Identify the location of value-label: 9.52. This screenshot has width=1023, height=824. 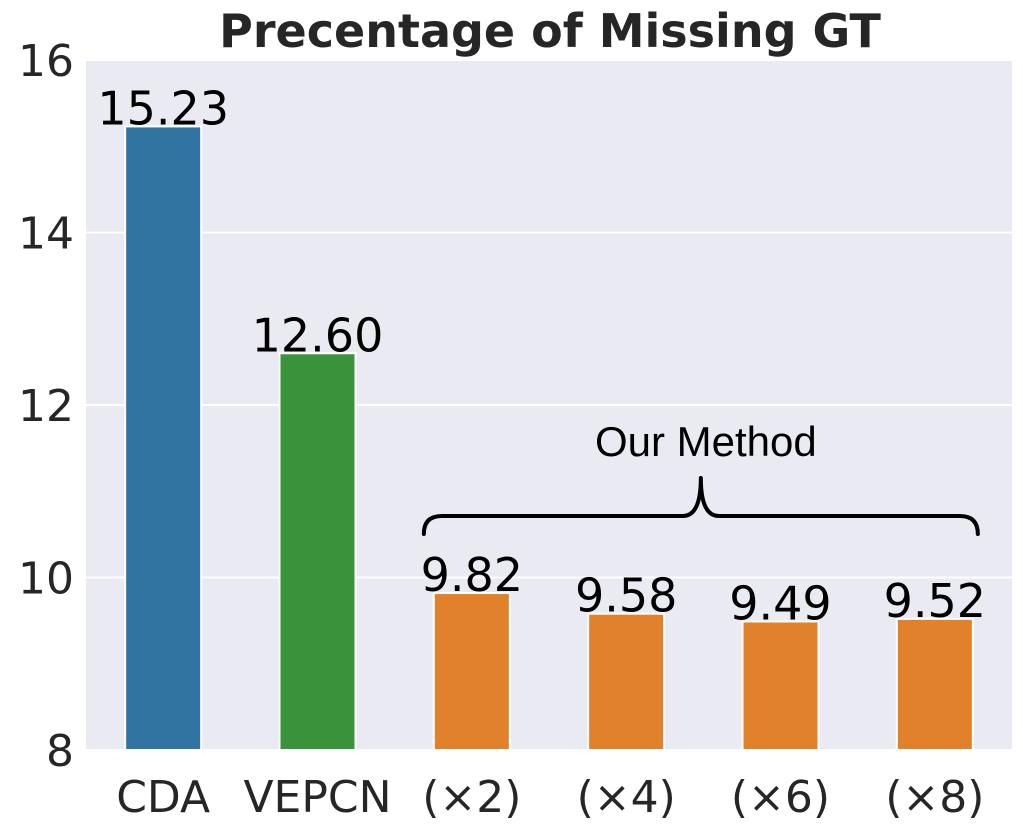
(935, 601).